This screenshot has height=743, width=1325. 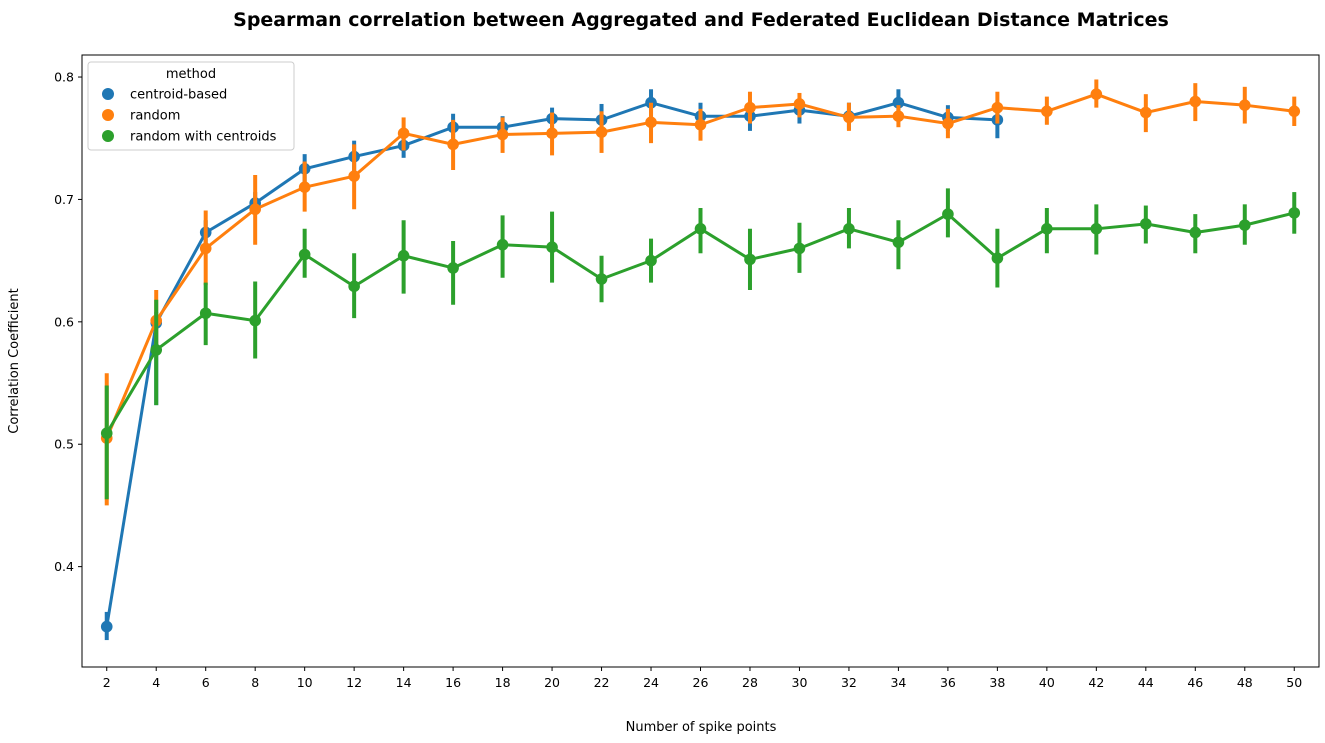 What do you see at coordinates (178, 95) in the screenshot?
I see `legend-label: centroid-based` at bounding box center [178, 95].